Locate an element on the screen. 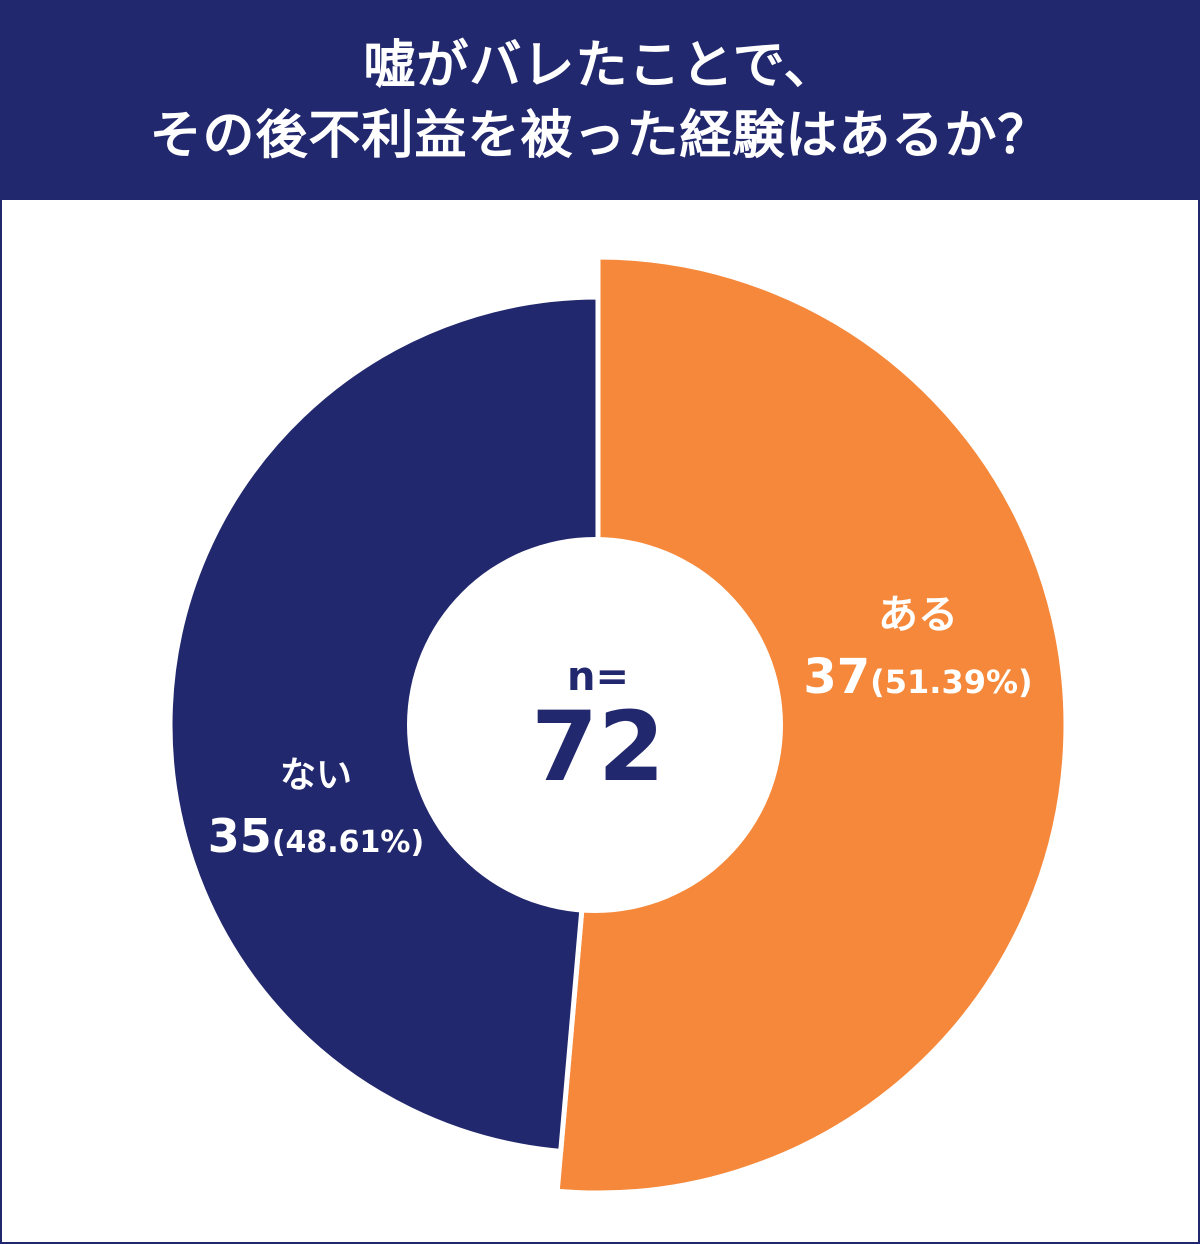 This screenshot has height=1244, width=1200. center-n-label: n= is located at coordinates (598, 677).